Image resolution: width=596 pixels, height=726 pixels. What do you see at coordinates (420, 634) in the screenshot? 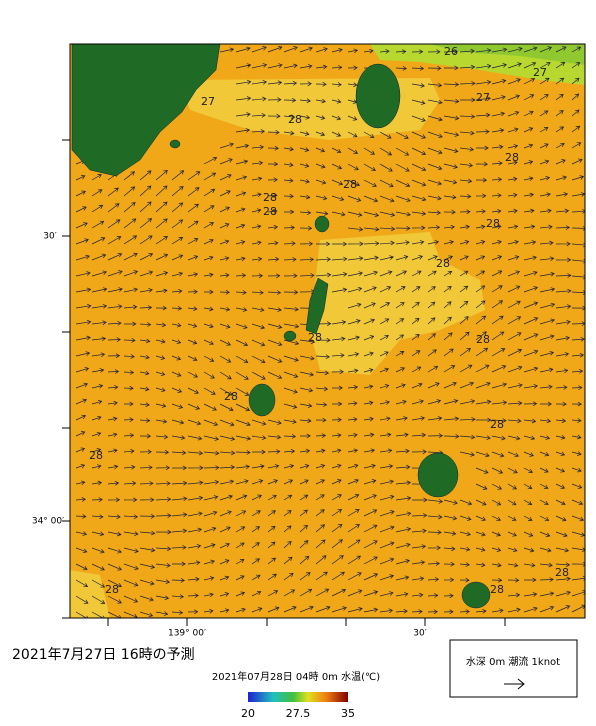
I see `lon-label: 30′` at bounding box center [420, 634].